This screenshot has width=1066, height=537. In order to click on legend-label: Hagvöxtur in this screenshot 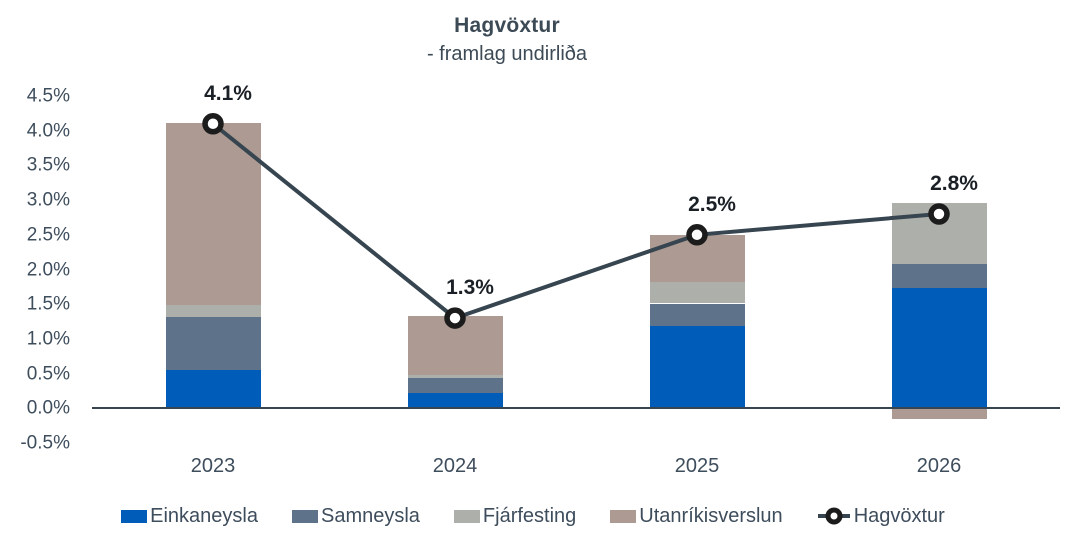, I will do `click(899, 516)`.